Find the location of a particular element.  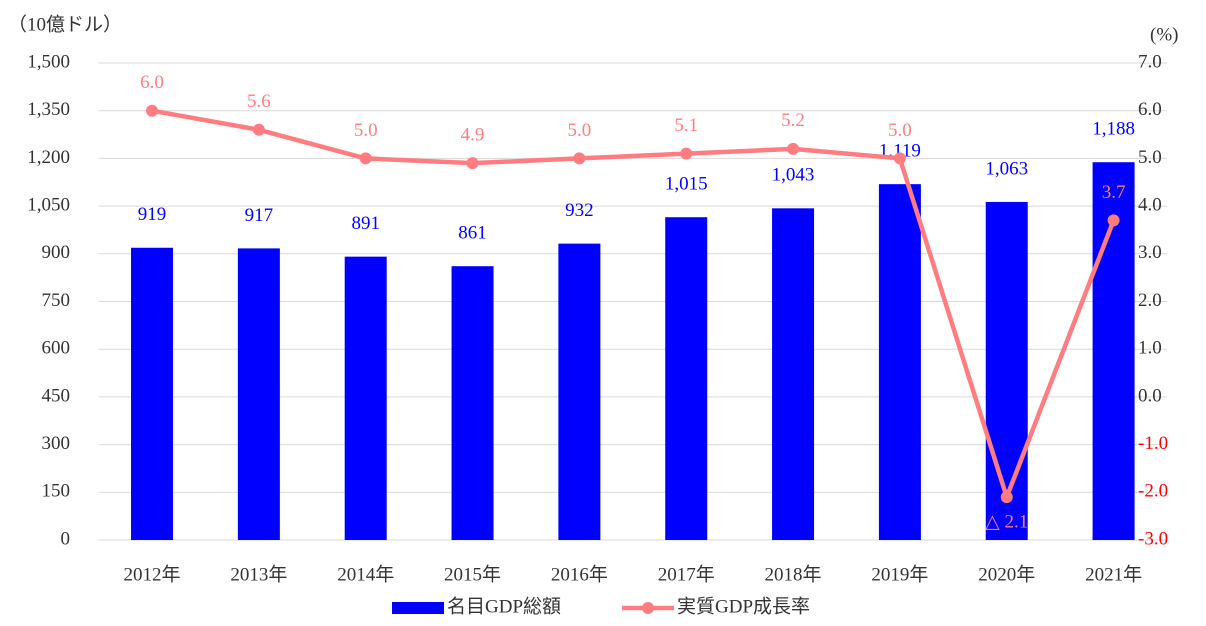

y2-tick-label: 0.0 is located at coordinates (1150, 395).